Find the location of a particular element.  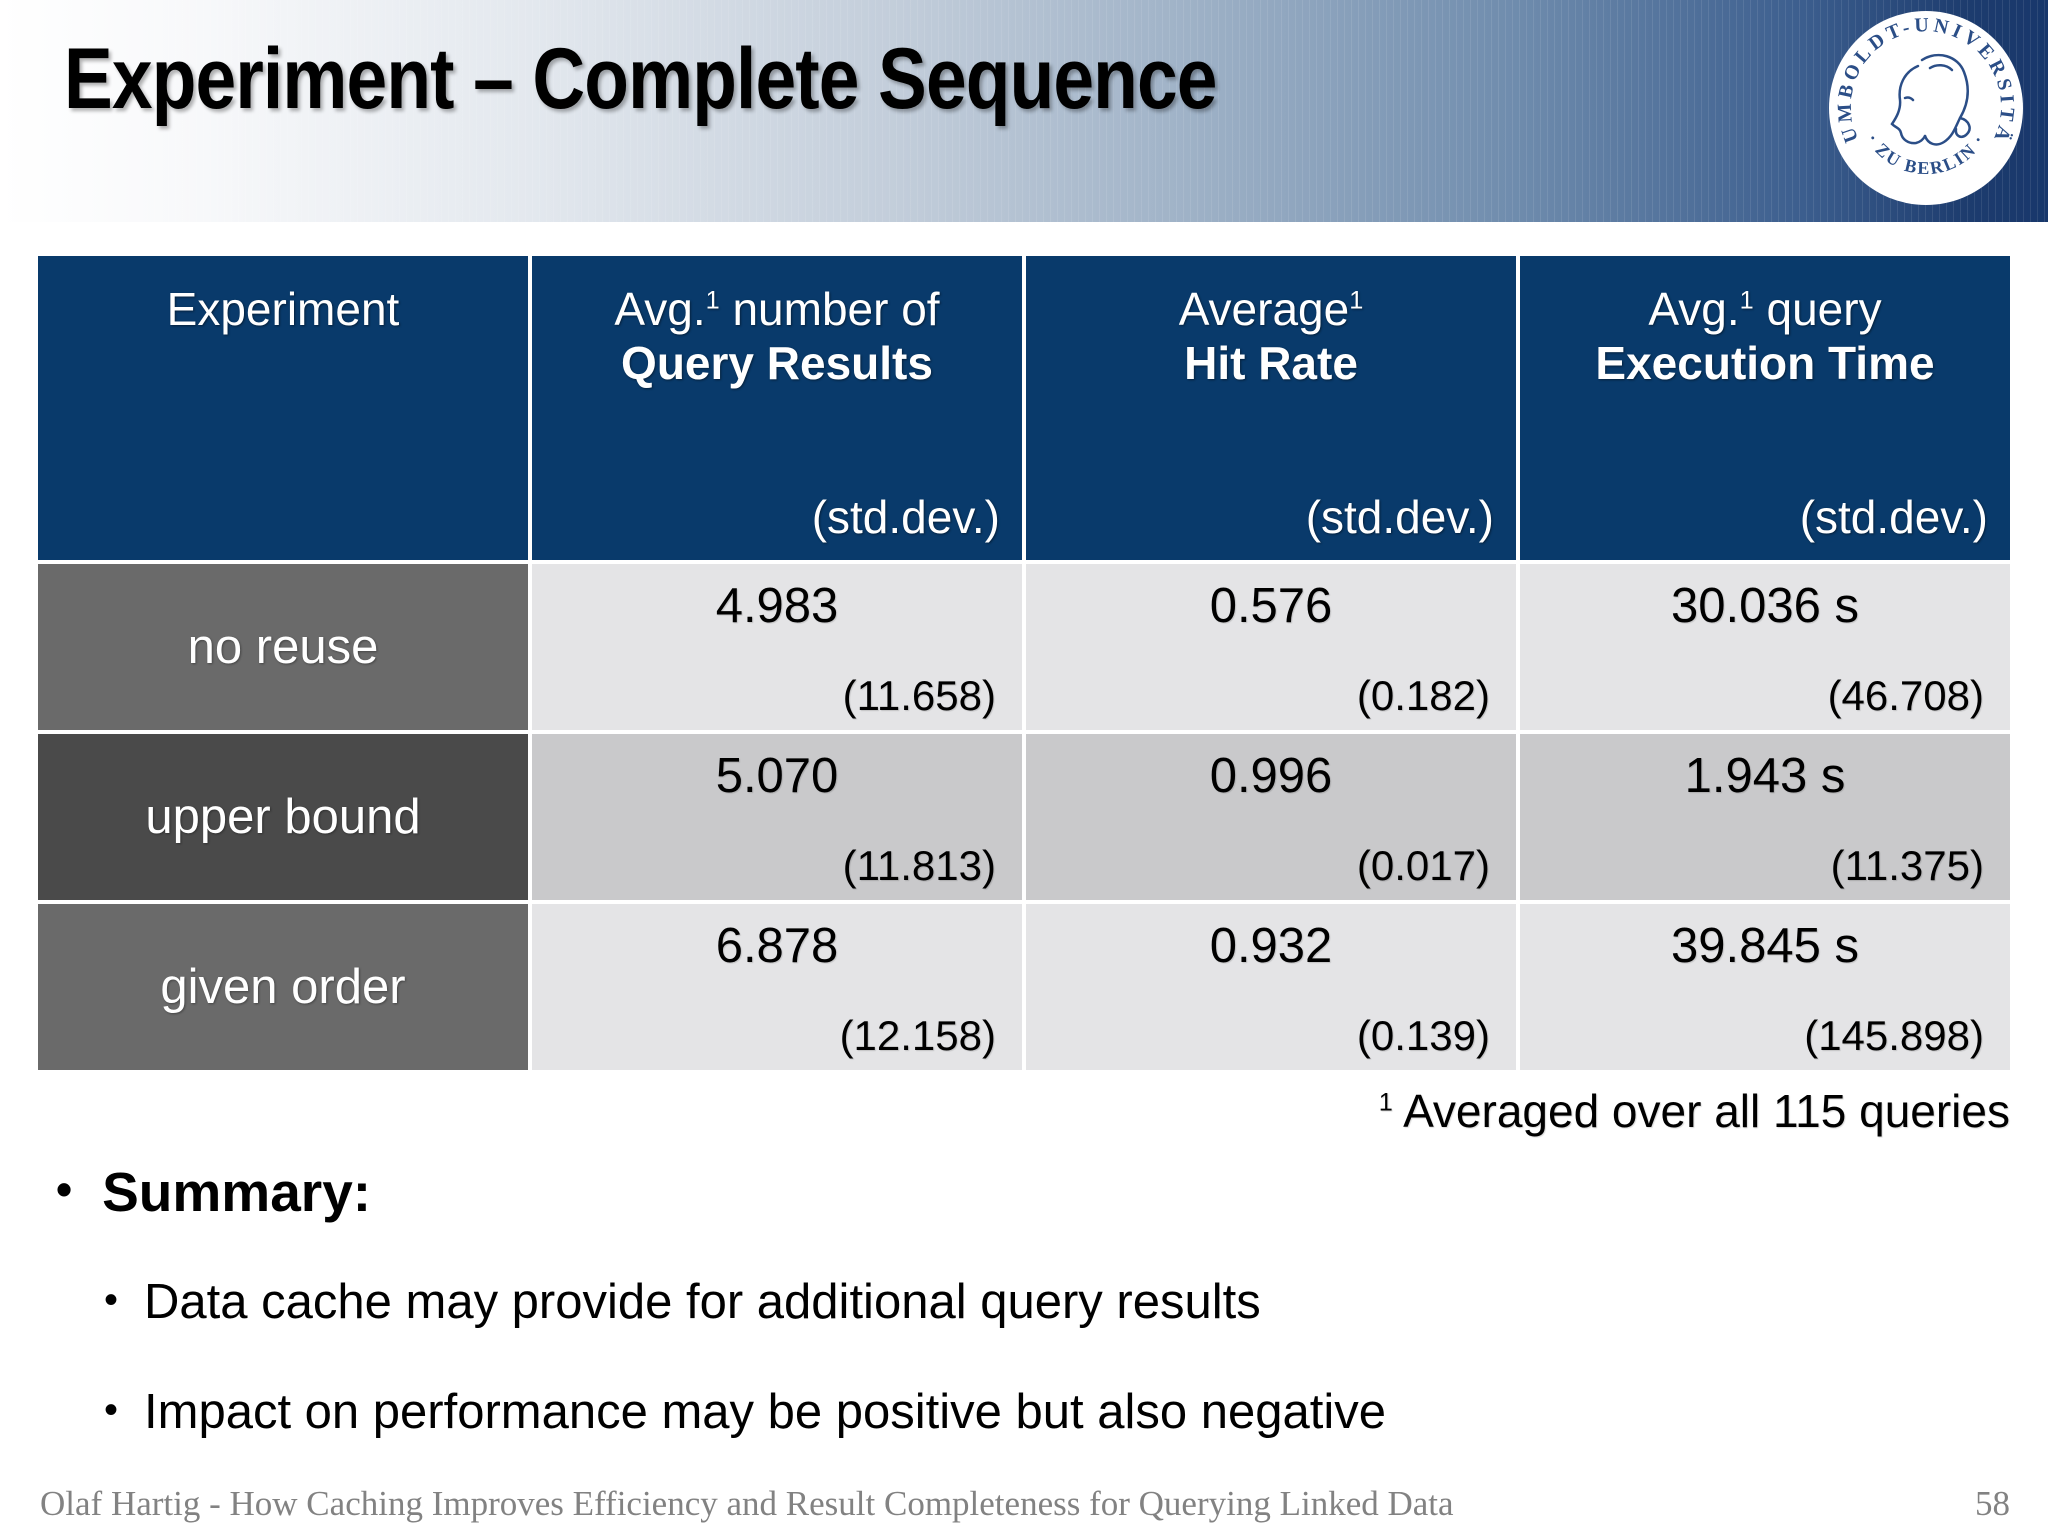

humboldt-profiles-illustration is located at coordinates (1930, 99).